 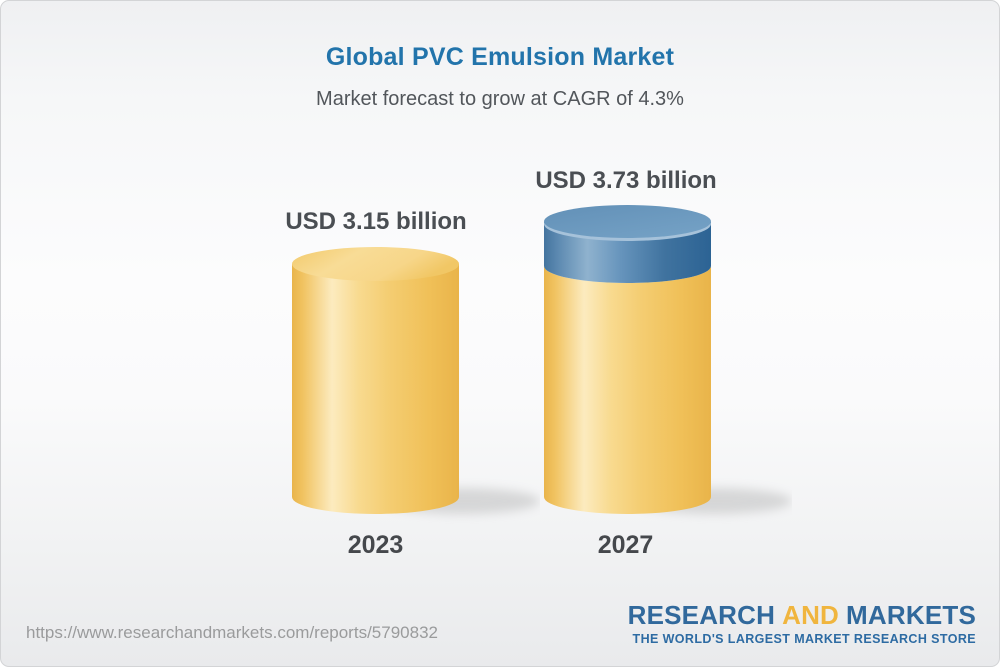 I want to click on bar-2027-cylinder, so click(x=668, y=359).